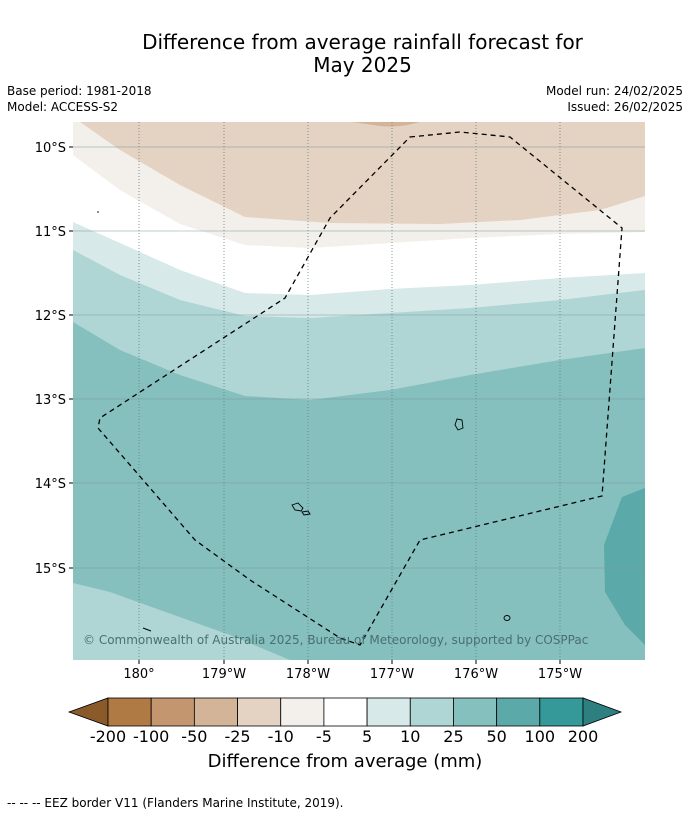 The height and width of the screenshot is (816, 690). What do you see at coordinates (138, 674) in the screenshot?
I see `lon-label: 180°` at bounding box center [138, 674].